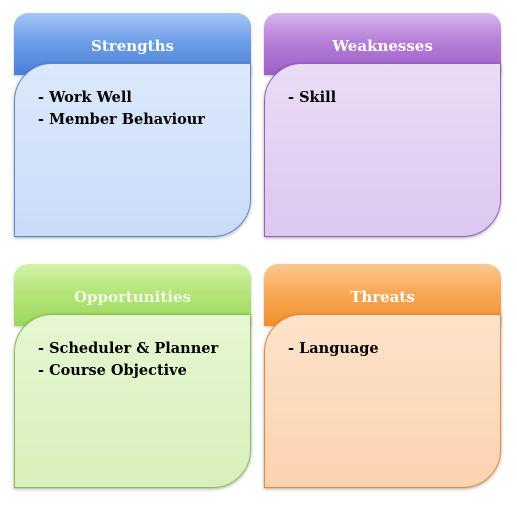  What do you see at coordinates (121, 119) in the screenshot?
I see `list-item: - Member Behaviour` at bounding box center [121, 119].